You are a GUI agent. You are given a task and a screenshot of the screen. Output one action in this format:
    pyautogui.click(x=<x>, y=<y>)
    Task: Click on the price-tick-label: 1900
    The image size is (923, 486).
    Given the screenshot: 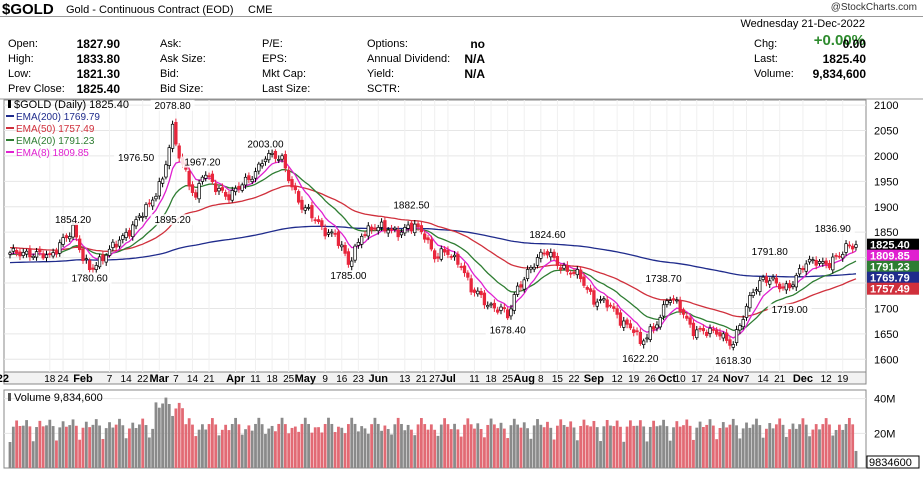 What is the action you would take?
    pyautogui.click(x=886, y=208)
    